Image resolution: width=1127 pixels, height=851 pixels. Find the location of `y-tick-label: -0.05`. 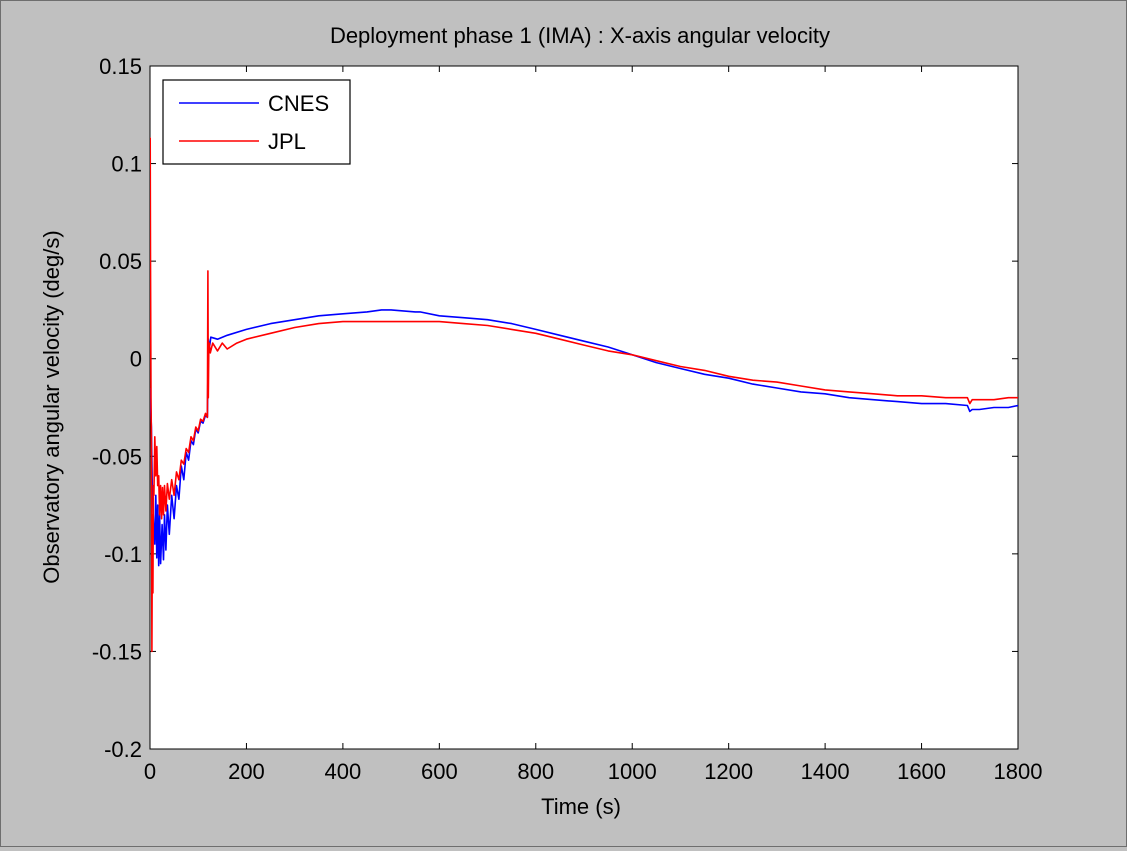

y-tick-label: -0.05 is located at coordinates (117, 456).